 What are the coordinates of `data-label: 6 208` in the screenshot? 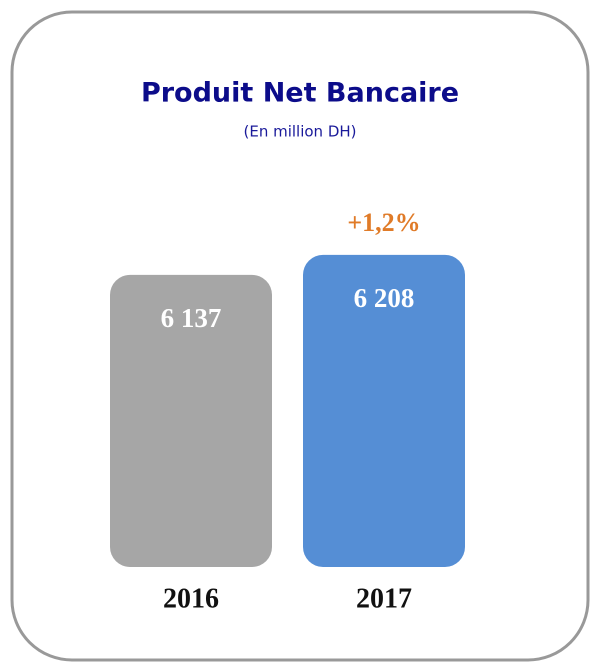 It's located at (384, 298).